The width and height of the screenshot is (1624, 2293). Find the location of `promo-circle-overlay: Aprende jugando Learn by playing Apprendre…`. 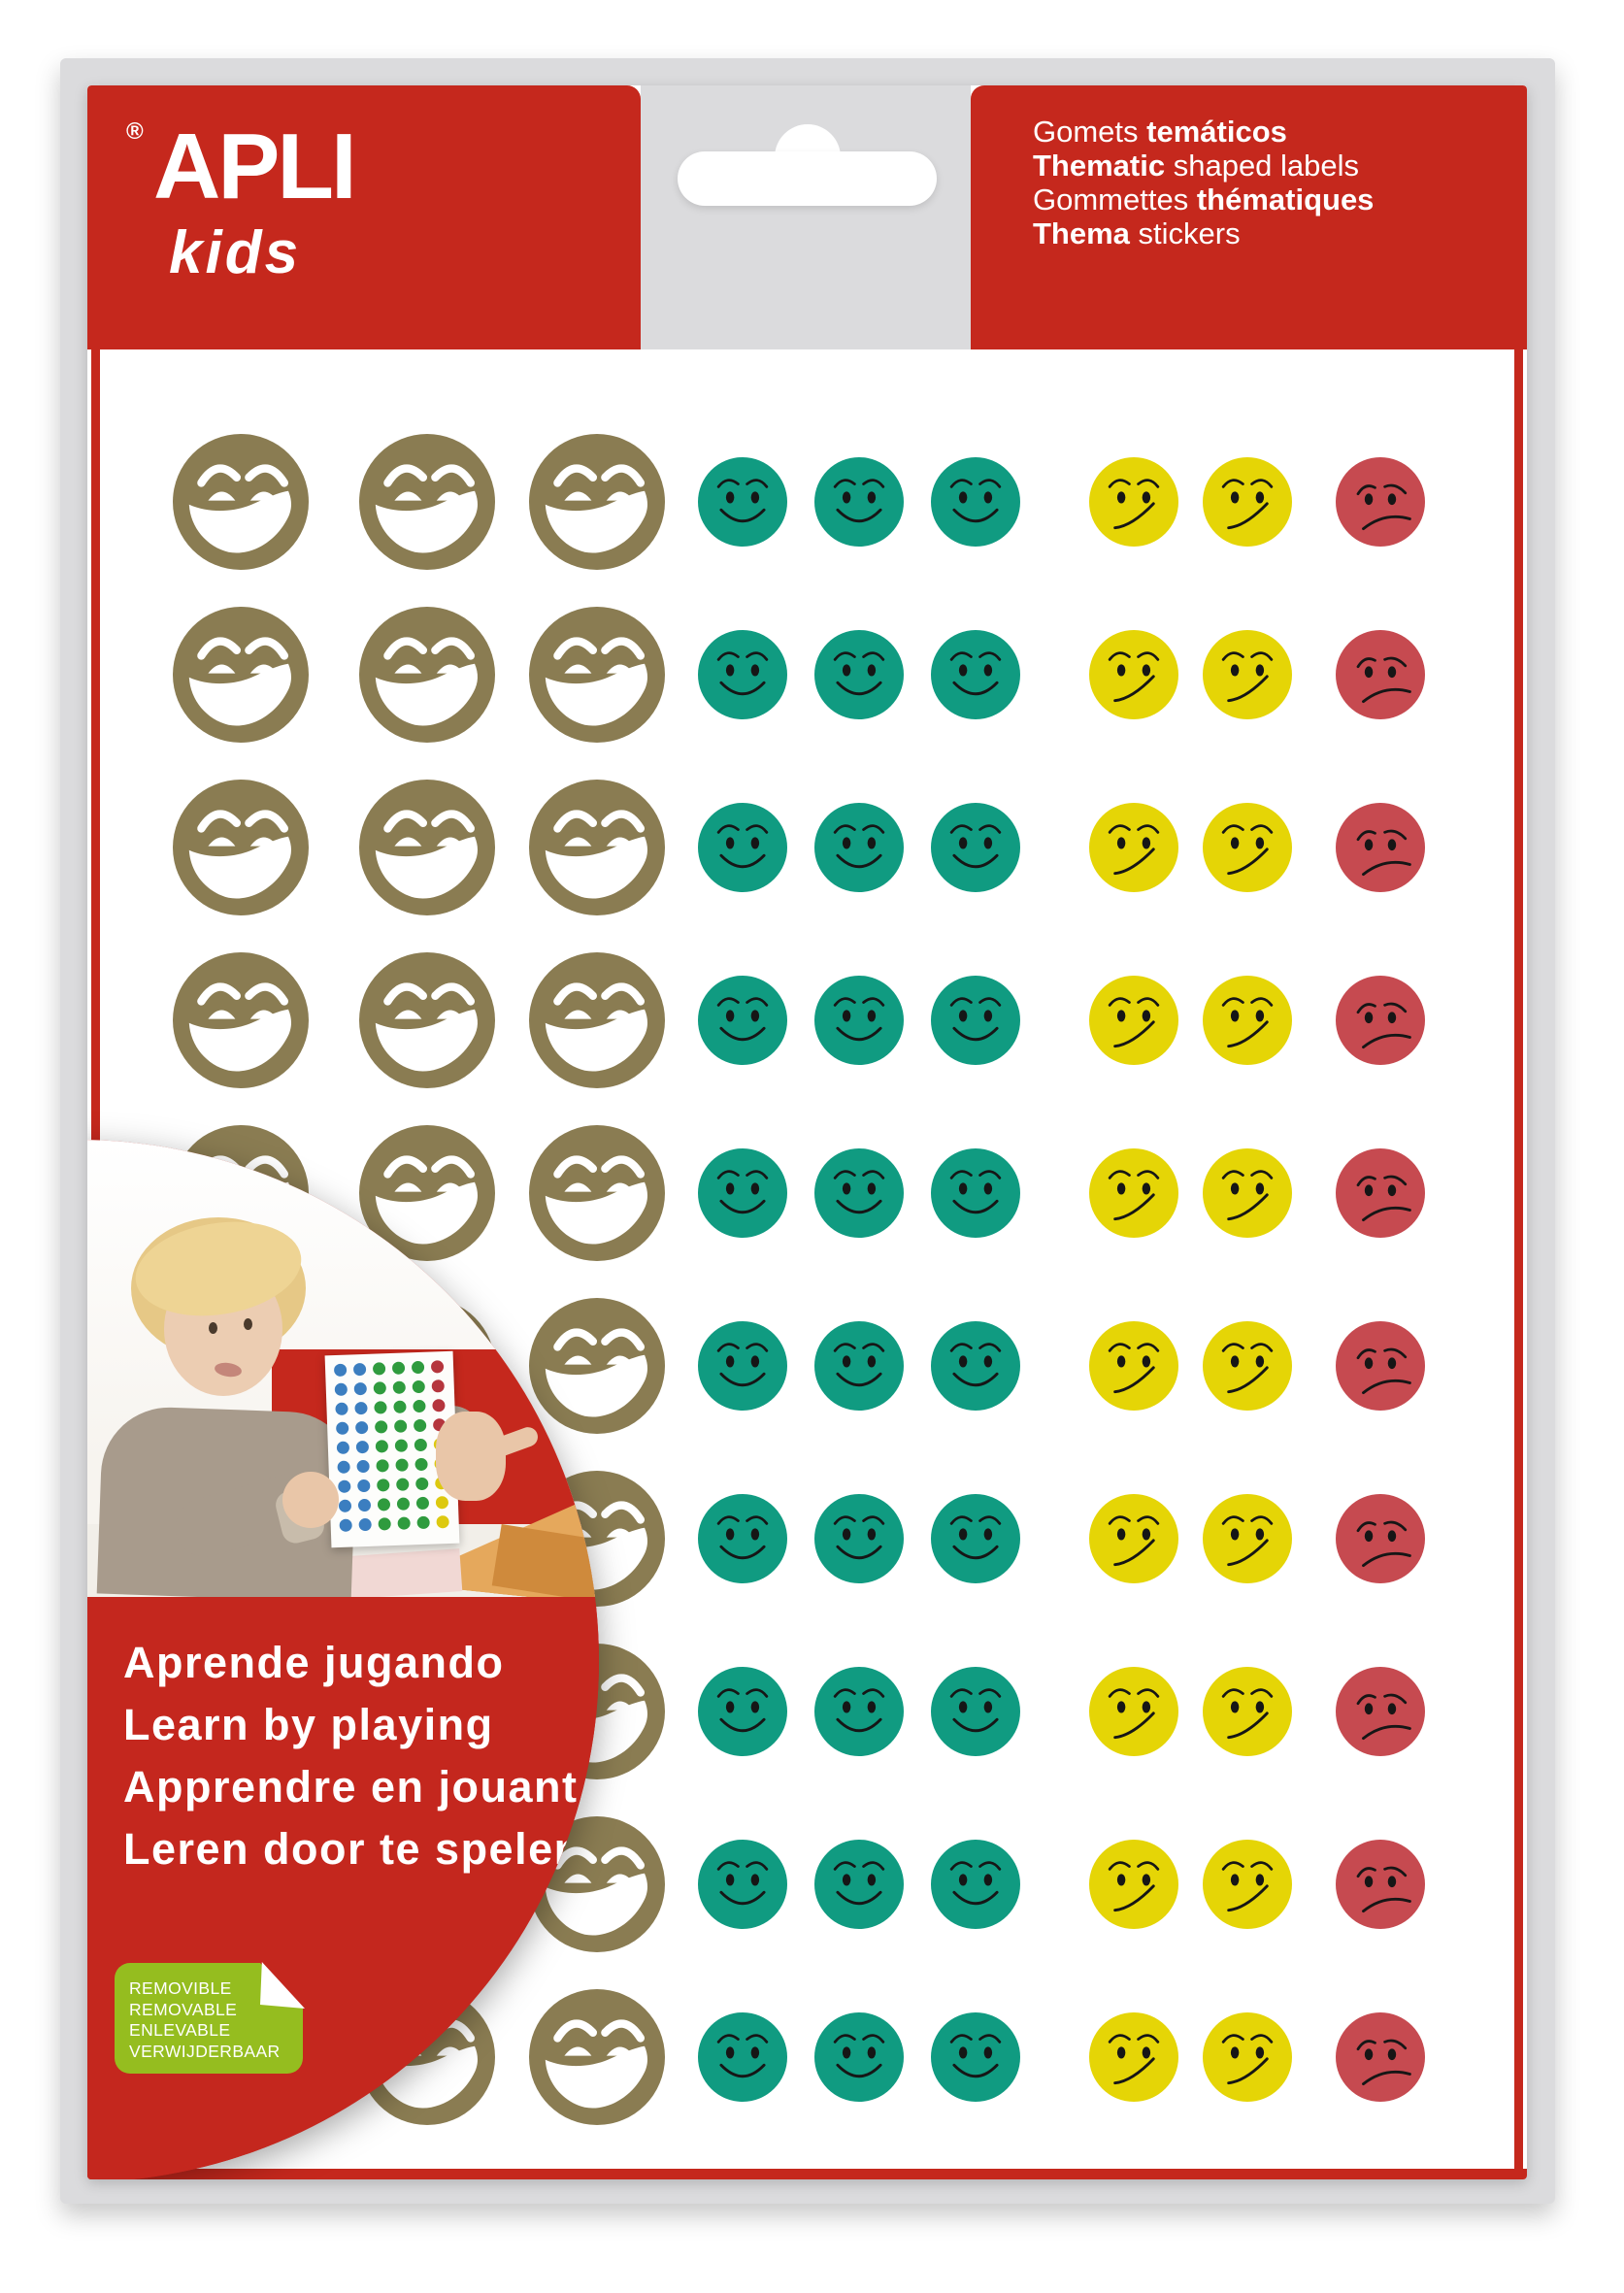

promo-circle-overlay: Aprende jugando Learn by playing Apprendre… is located at coordinates (343, 1659).